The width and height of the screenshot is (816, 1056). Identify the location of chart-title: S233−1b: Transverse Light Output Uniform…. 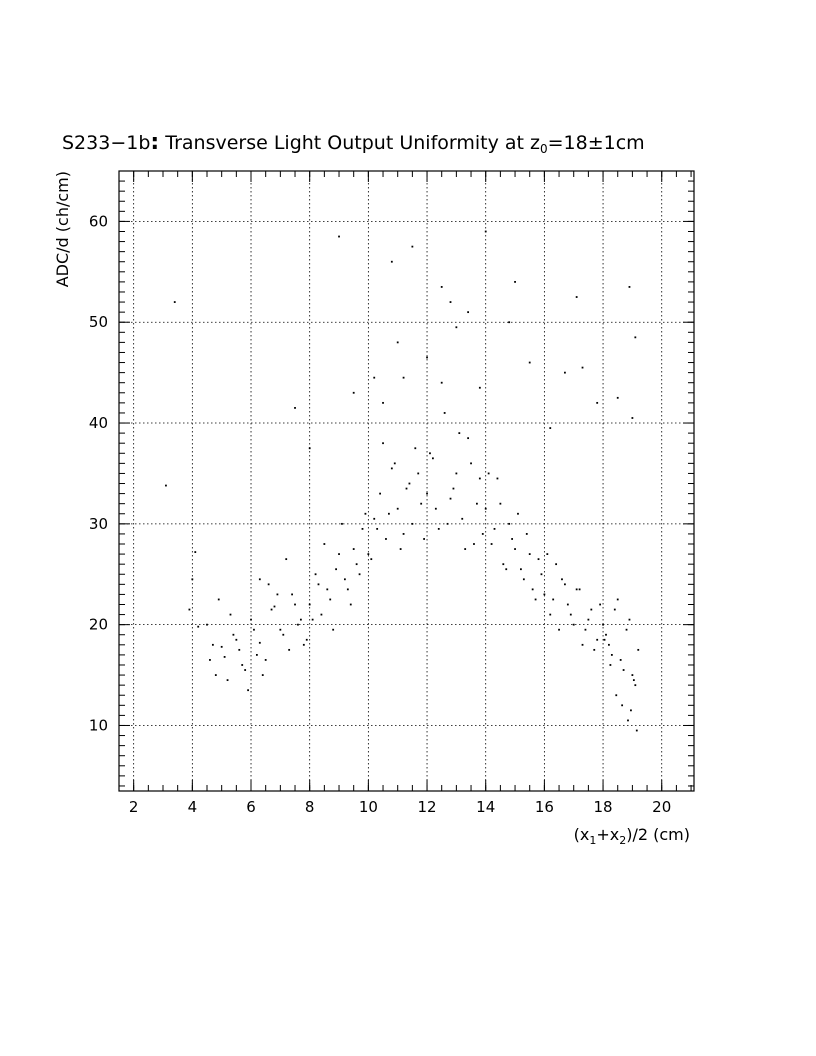
(353, 143).